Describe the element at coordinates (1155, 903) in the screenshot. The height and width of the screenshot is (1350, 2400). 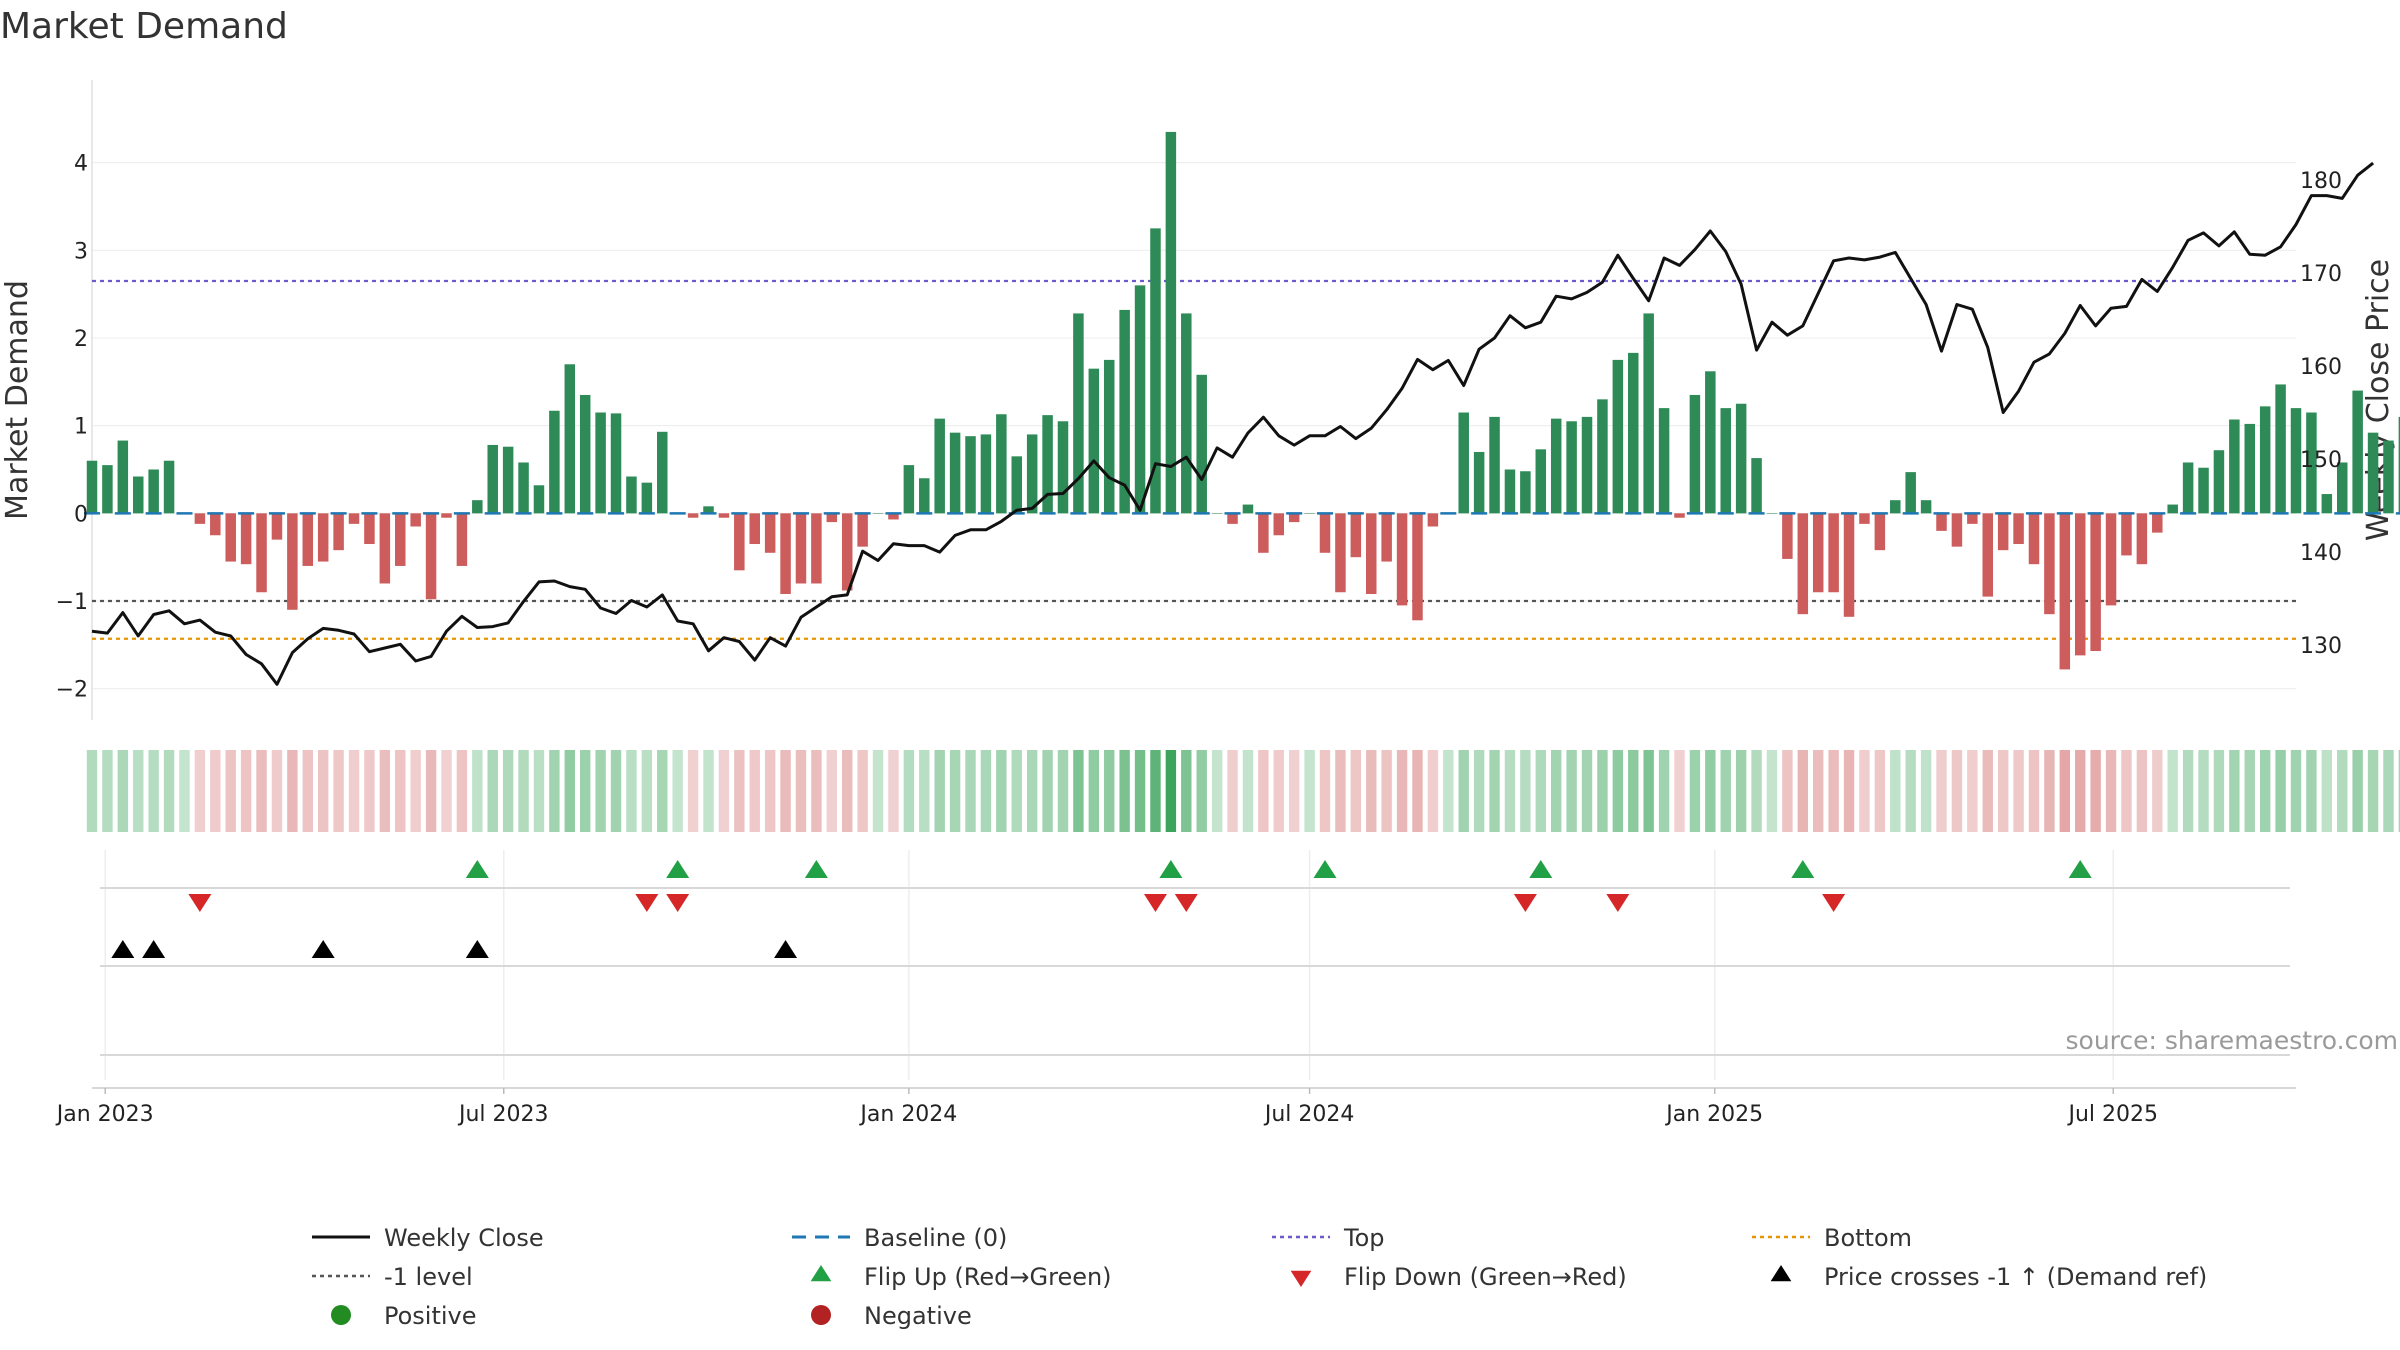
I see `flip-down-marker` at that location.